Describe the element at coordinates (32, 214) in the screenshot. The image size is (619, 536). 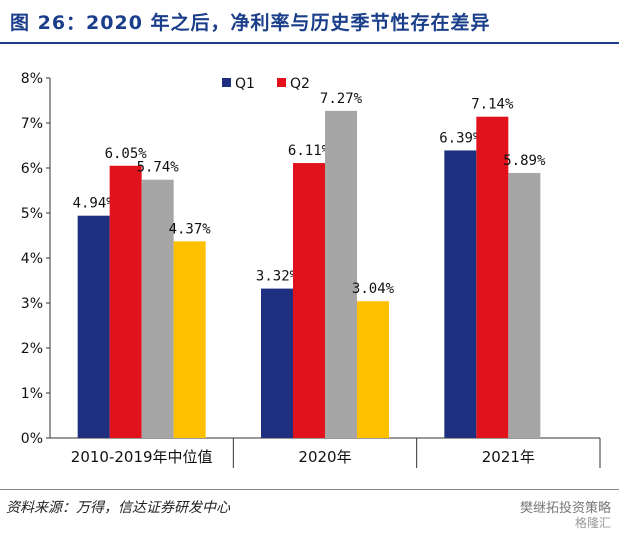
I see `y-tick-label: 5%` at that location.